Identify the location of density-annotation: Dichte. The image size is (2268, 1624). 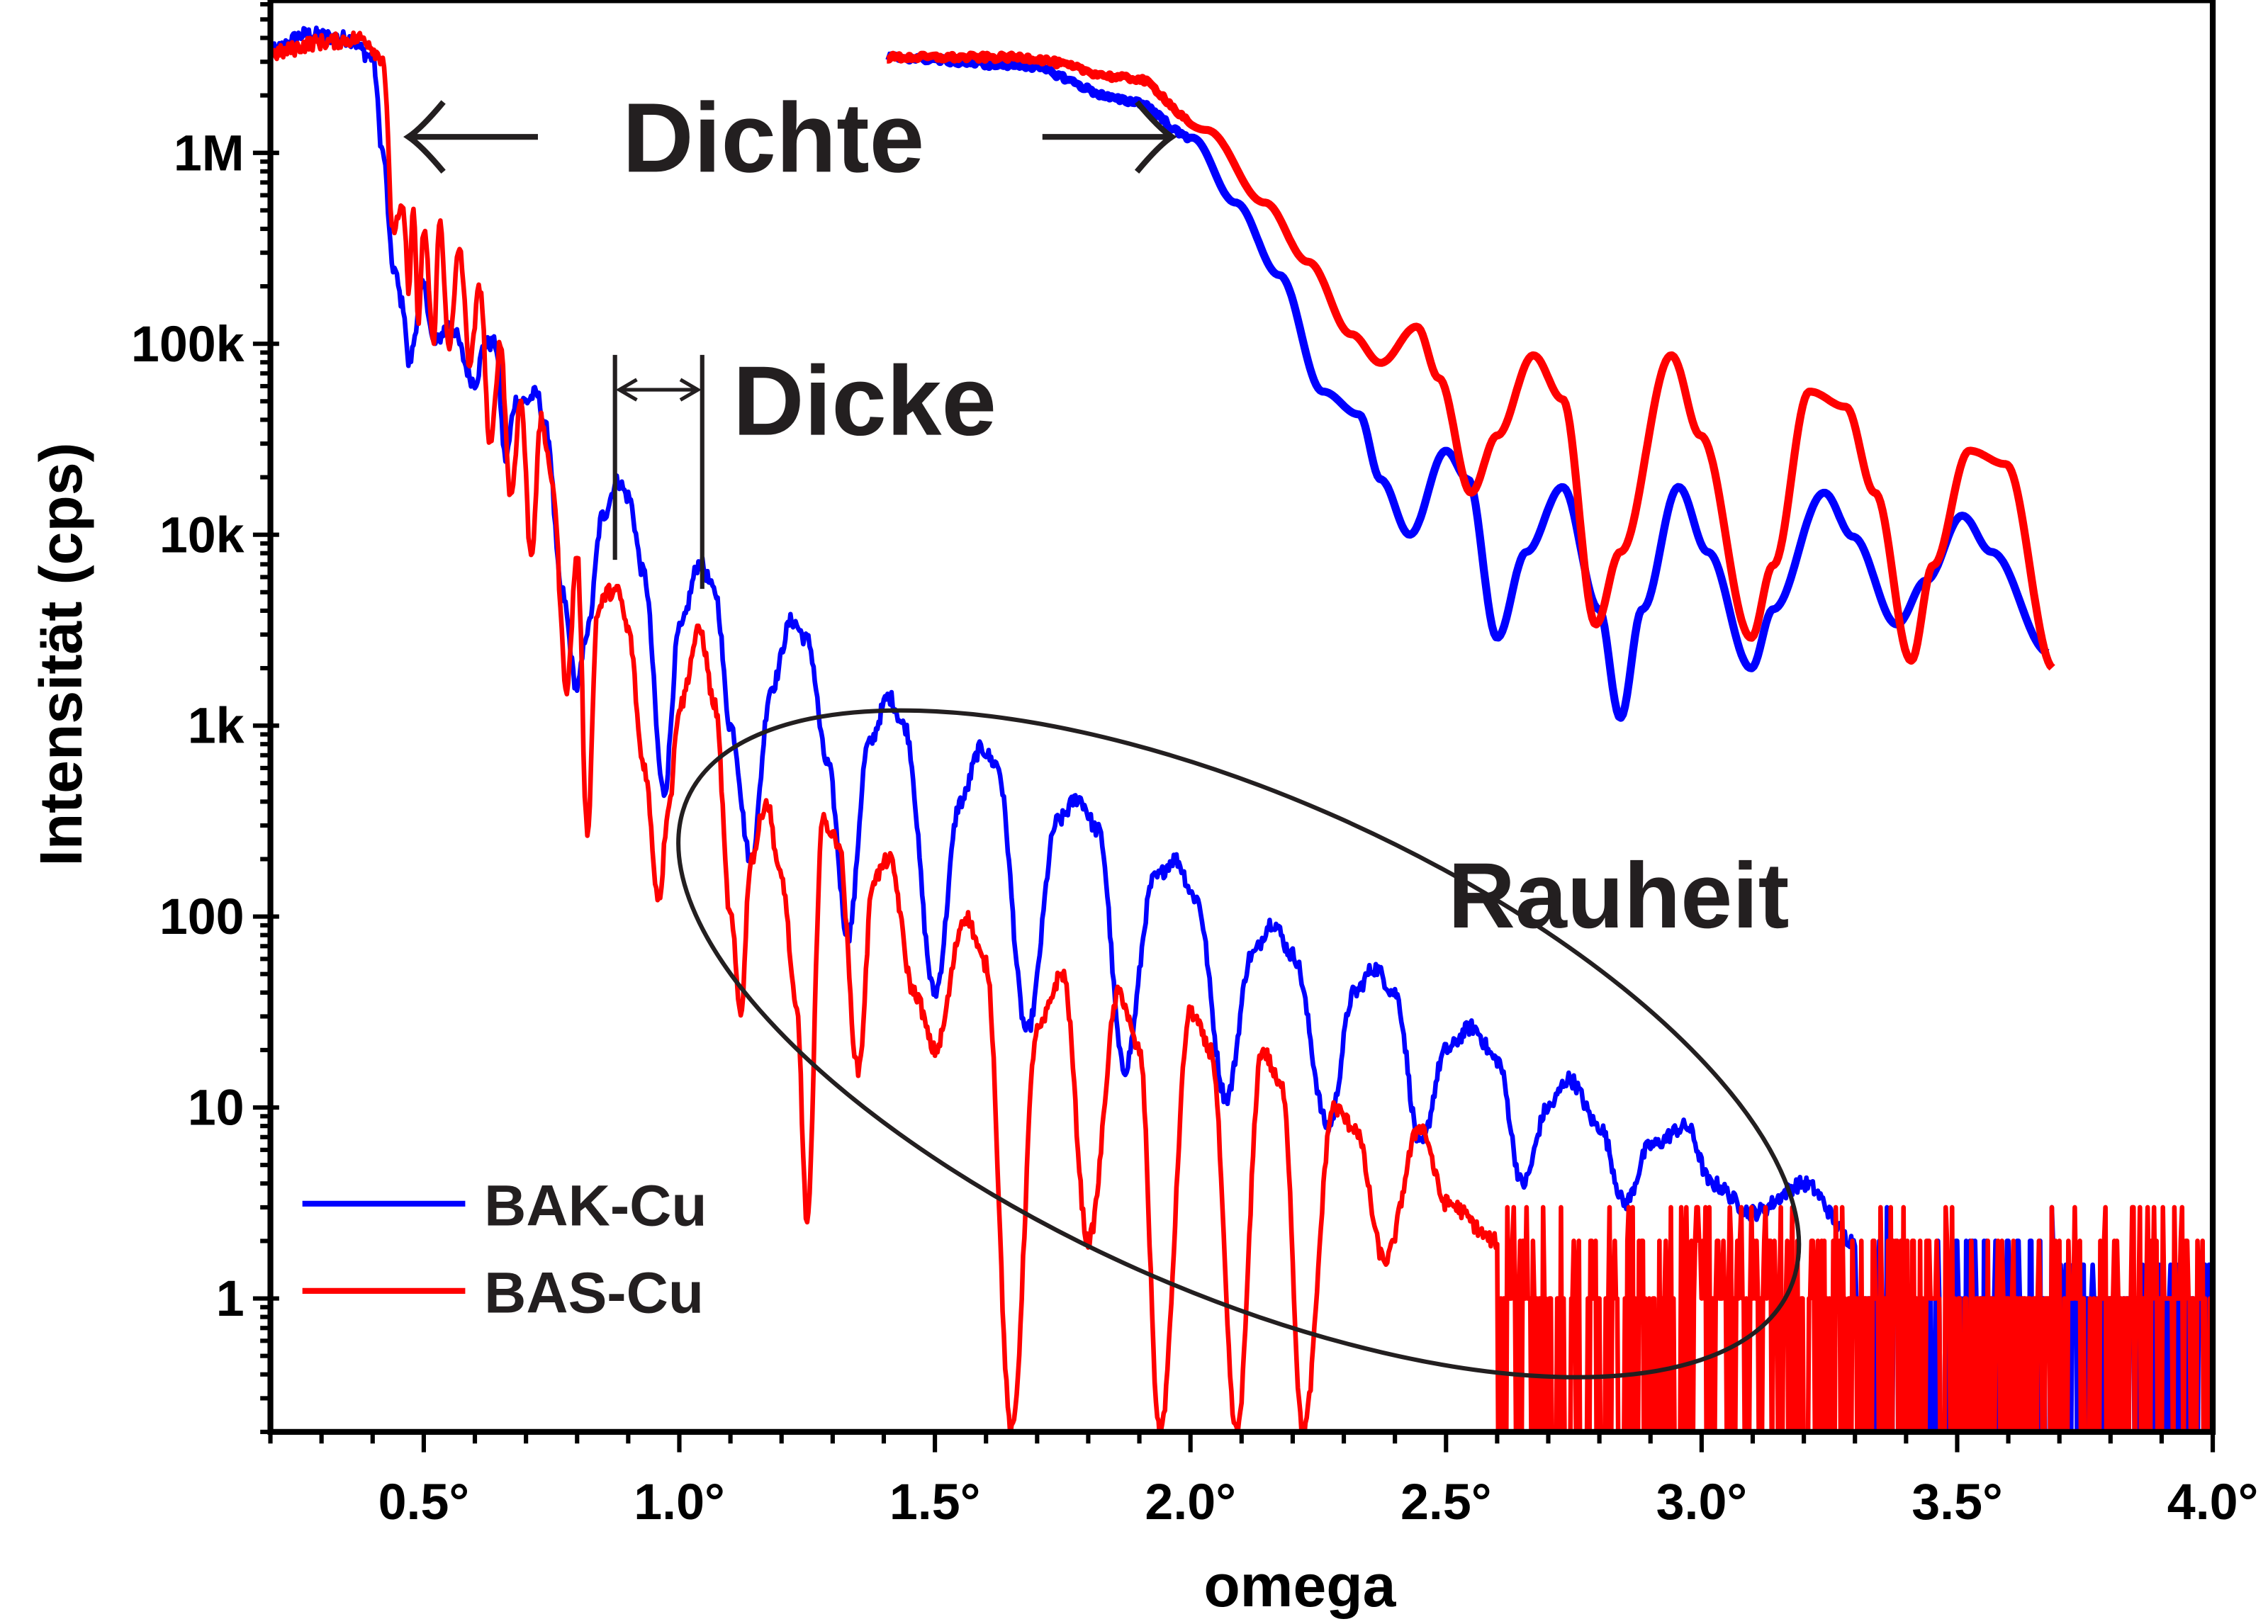
(790, 137).